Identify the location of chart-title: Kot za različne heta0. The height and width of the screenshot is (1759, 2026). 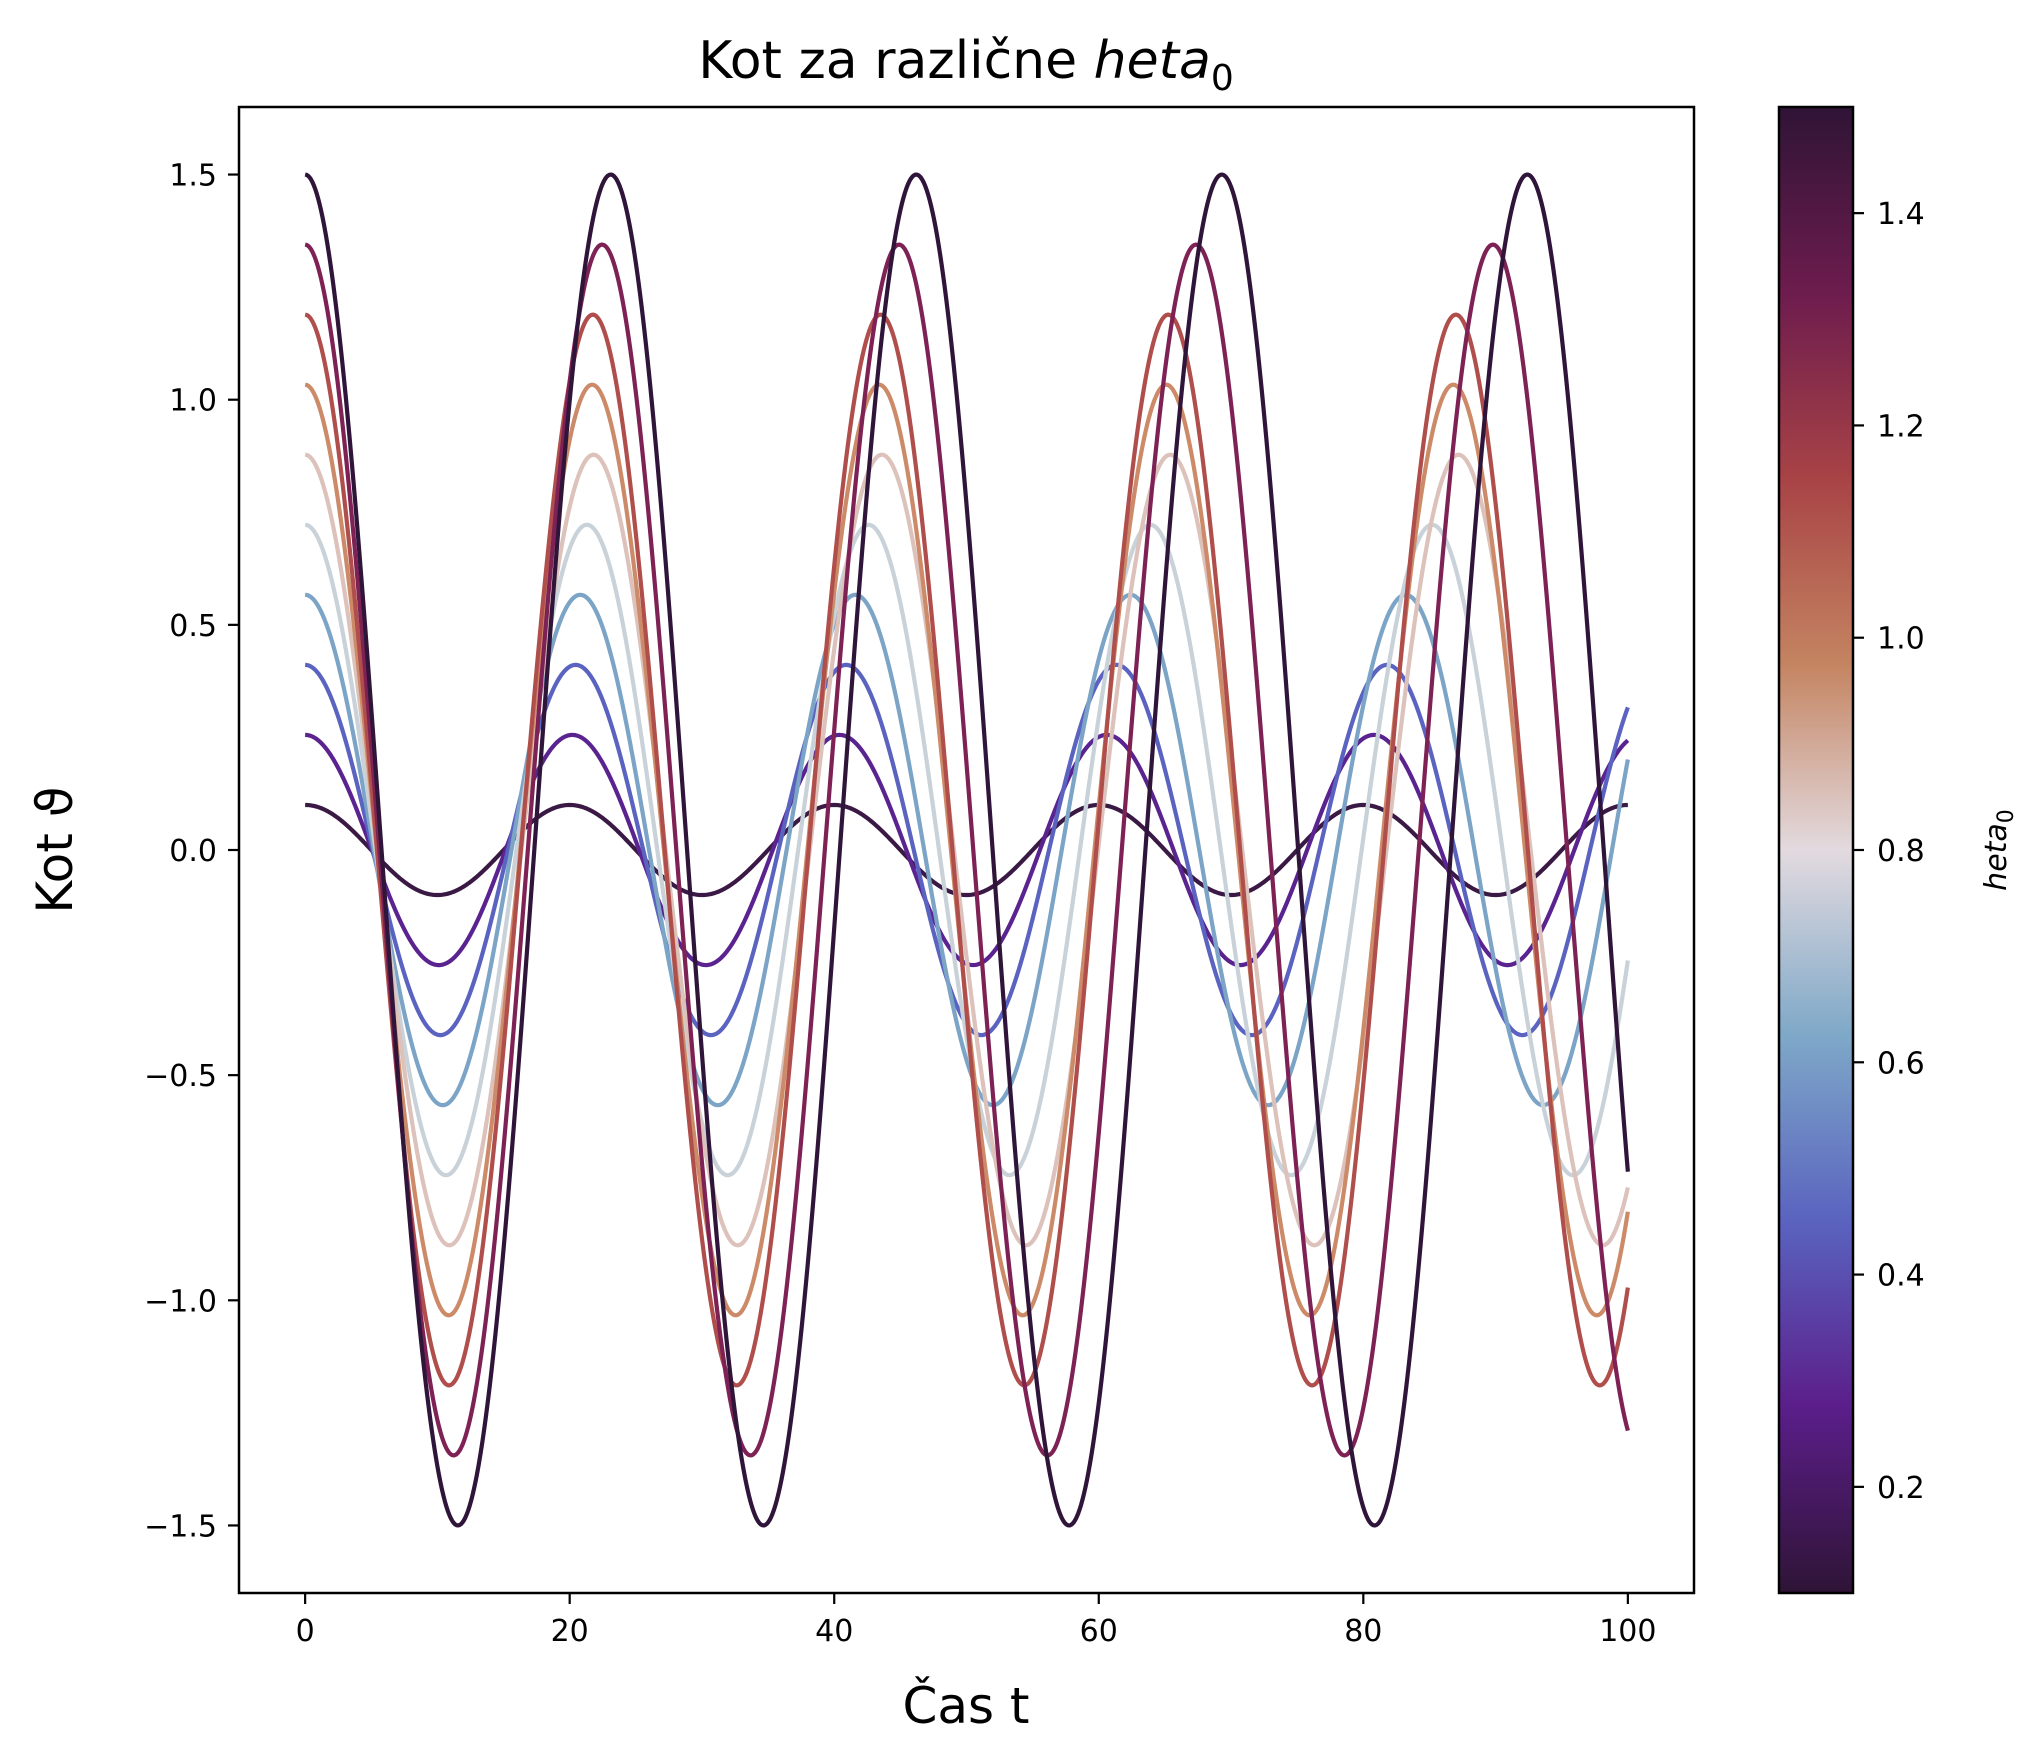
(966, 65).